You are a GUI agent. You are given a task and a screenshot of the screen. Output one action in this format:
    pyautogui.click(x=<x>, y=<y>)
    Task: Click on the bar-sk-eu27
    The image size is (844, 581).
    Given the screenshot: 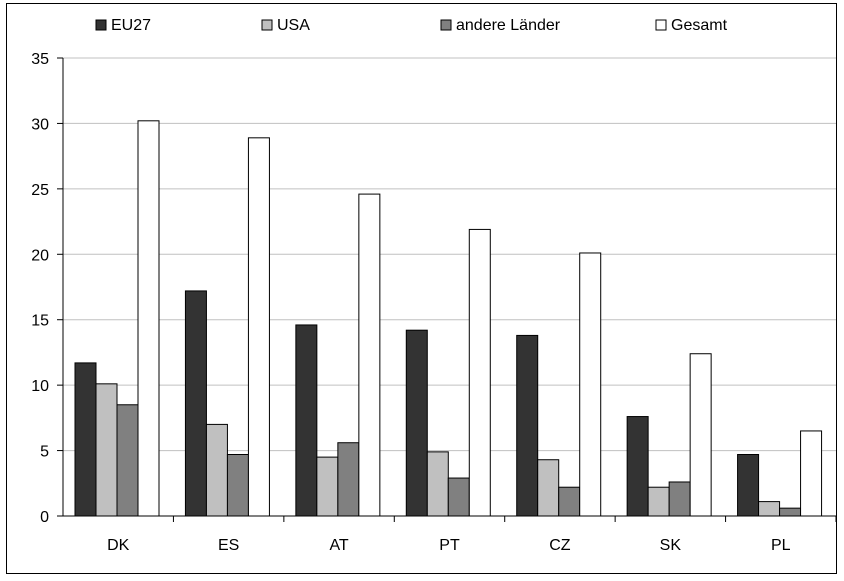 What is the action you would take?
    pyautogui.click(x=637, y=466)
    